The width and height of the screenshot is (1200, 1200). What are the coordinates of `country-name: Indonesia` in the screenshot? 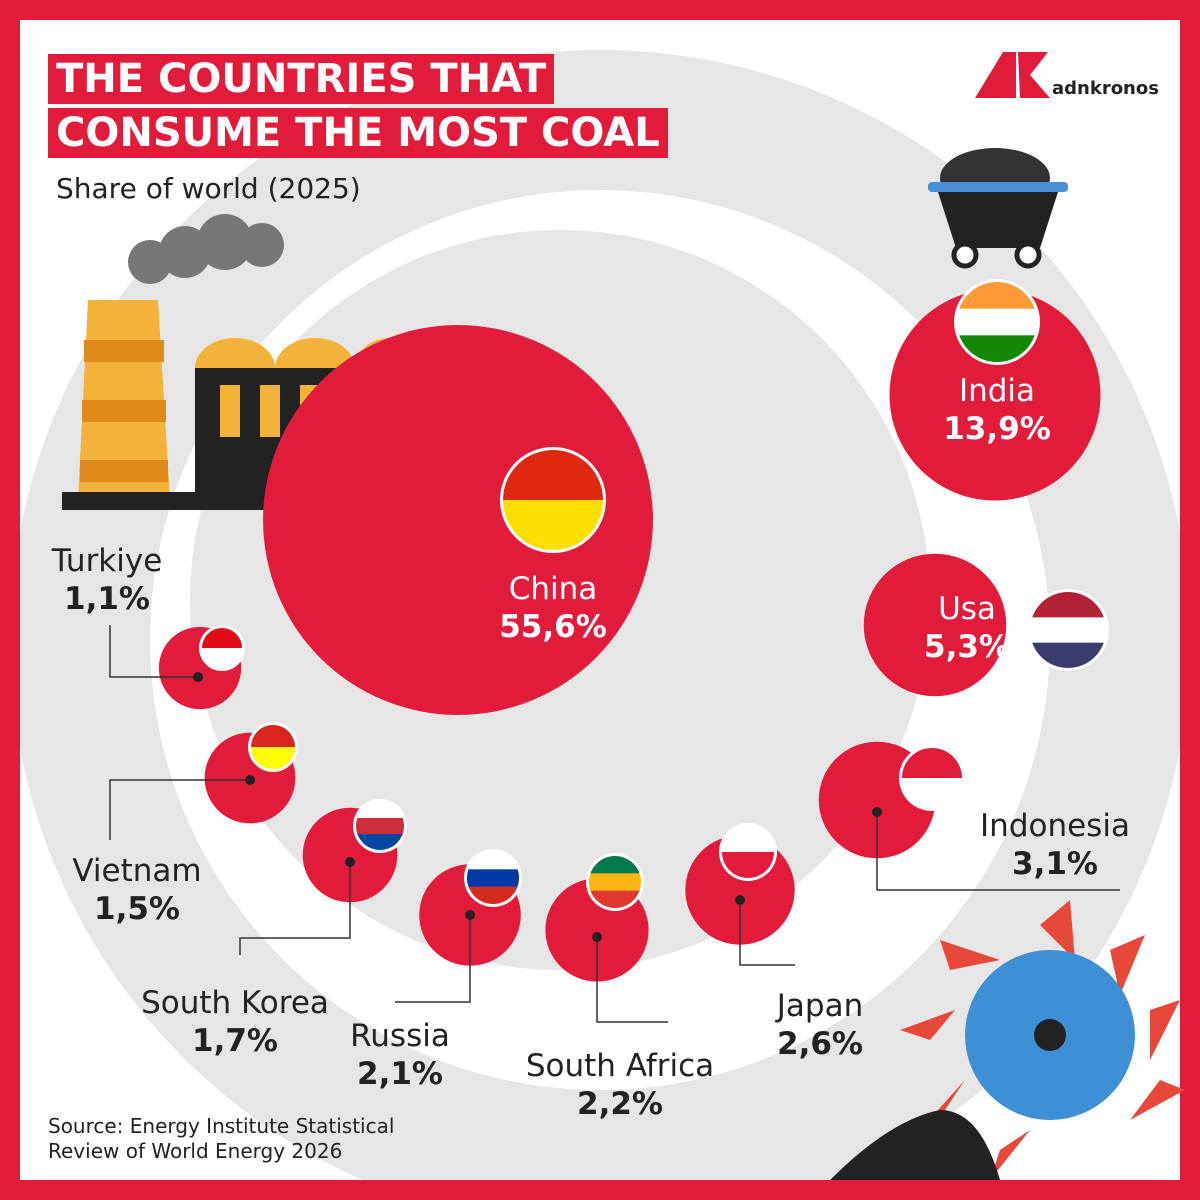 It's located at (1055, 826).